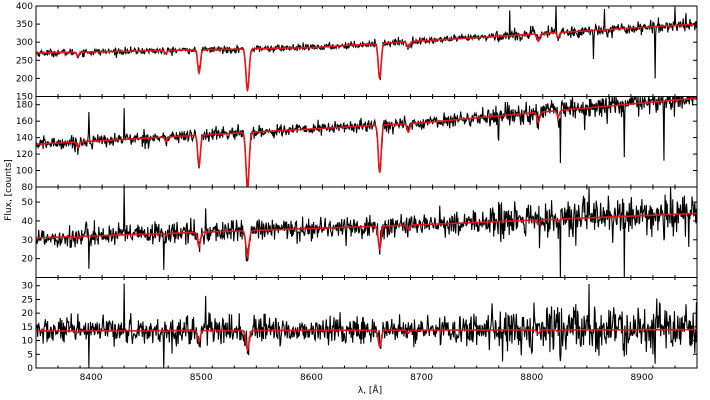  Describe the element at coordinates (24, 7) in the screenshot. I see `y-tick-label: 400` at that location.